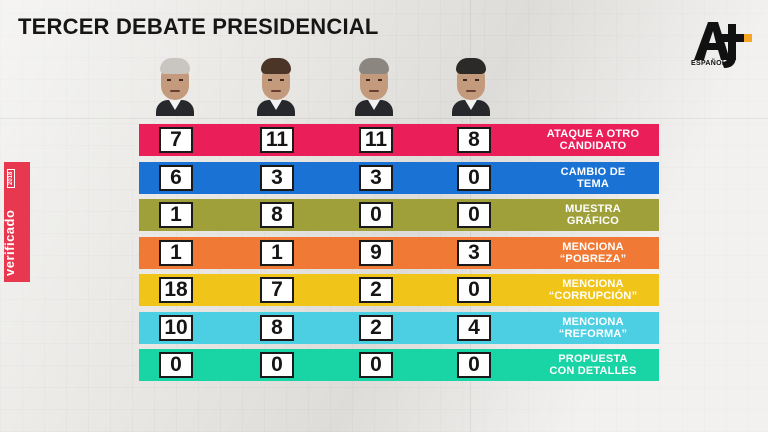 This screenshot has width=768, height=432. I want to click on accent-square, so click(748, 38).